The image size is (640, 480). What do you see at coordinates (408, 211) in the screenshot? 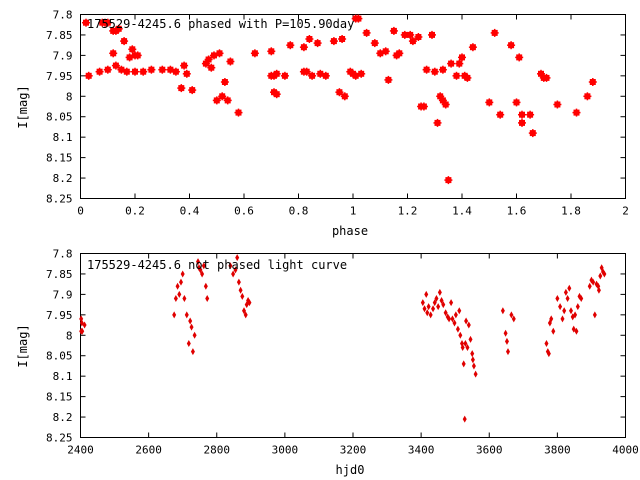
I see `phased-xtick-label: 1.2` at bounding box center [408, 211].